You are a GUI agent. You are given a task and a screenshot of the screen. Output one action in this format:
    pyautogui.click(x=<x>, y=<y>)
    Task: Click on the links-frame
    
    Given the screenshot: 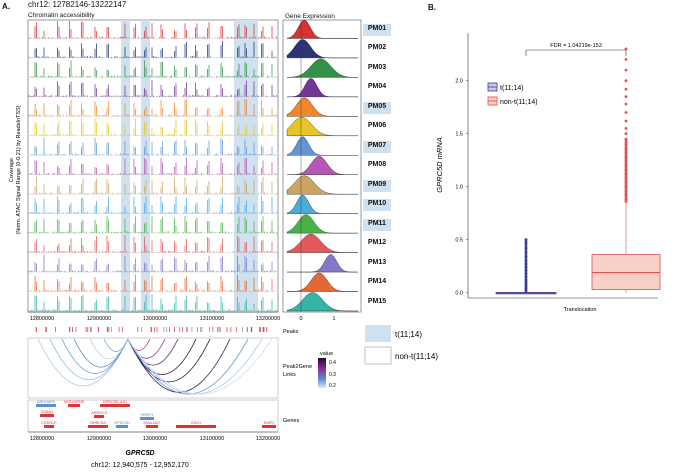 What is the action you would take?
    pyautogui.click(x=153, y=368)
    